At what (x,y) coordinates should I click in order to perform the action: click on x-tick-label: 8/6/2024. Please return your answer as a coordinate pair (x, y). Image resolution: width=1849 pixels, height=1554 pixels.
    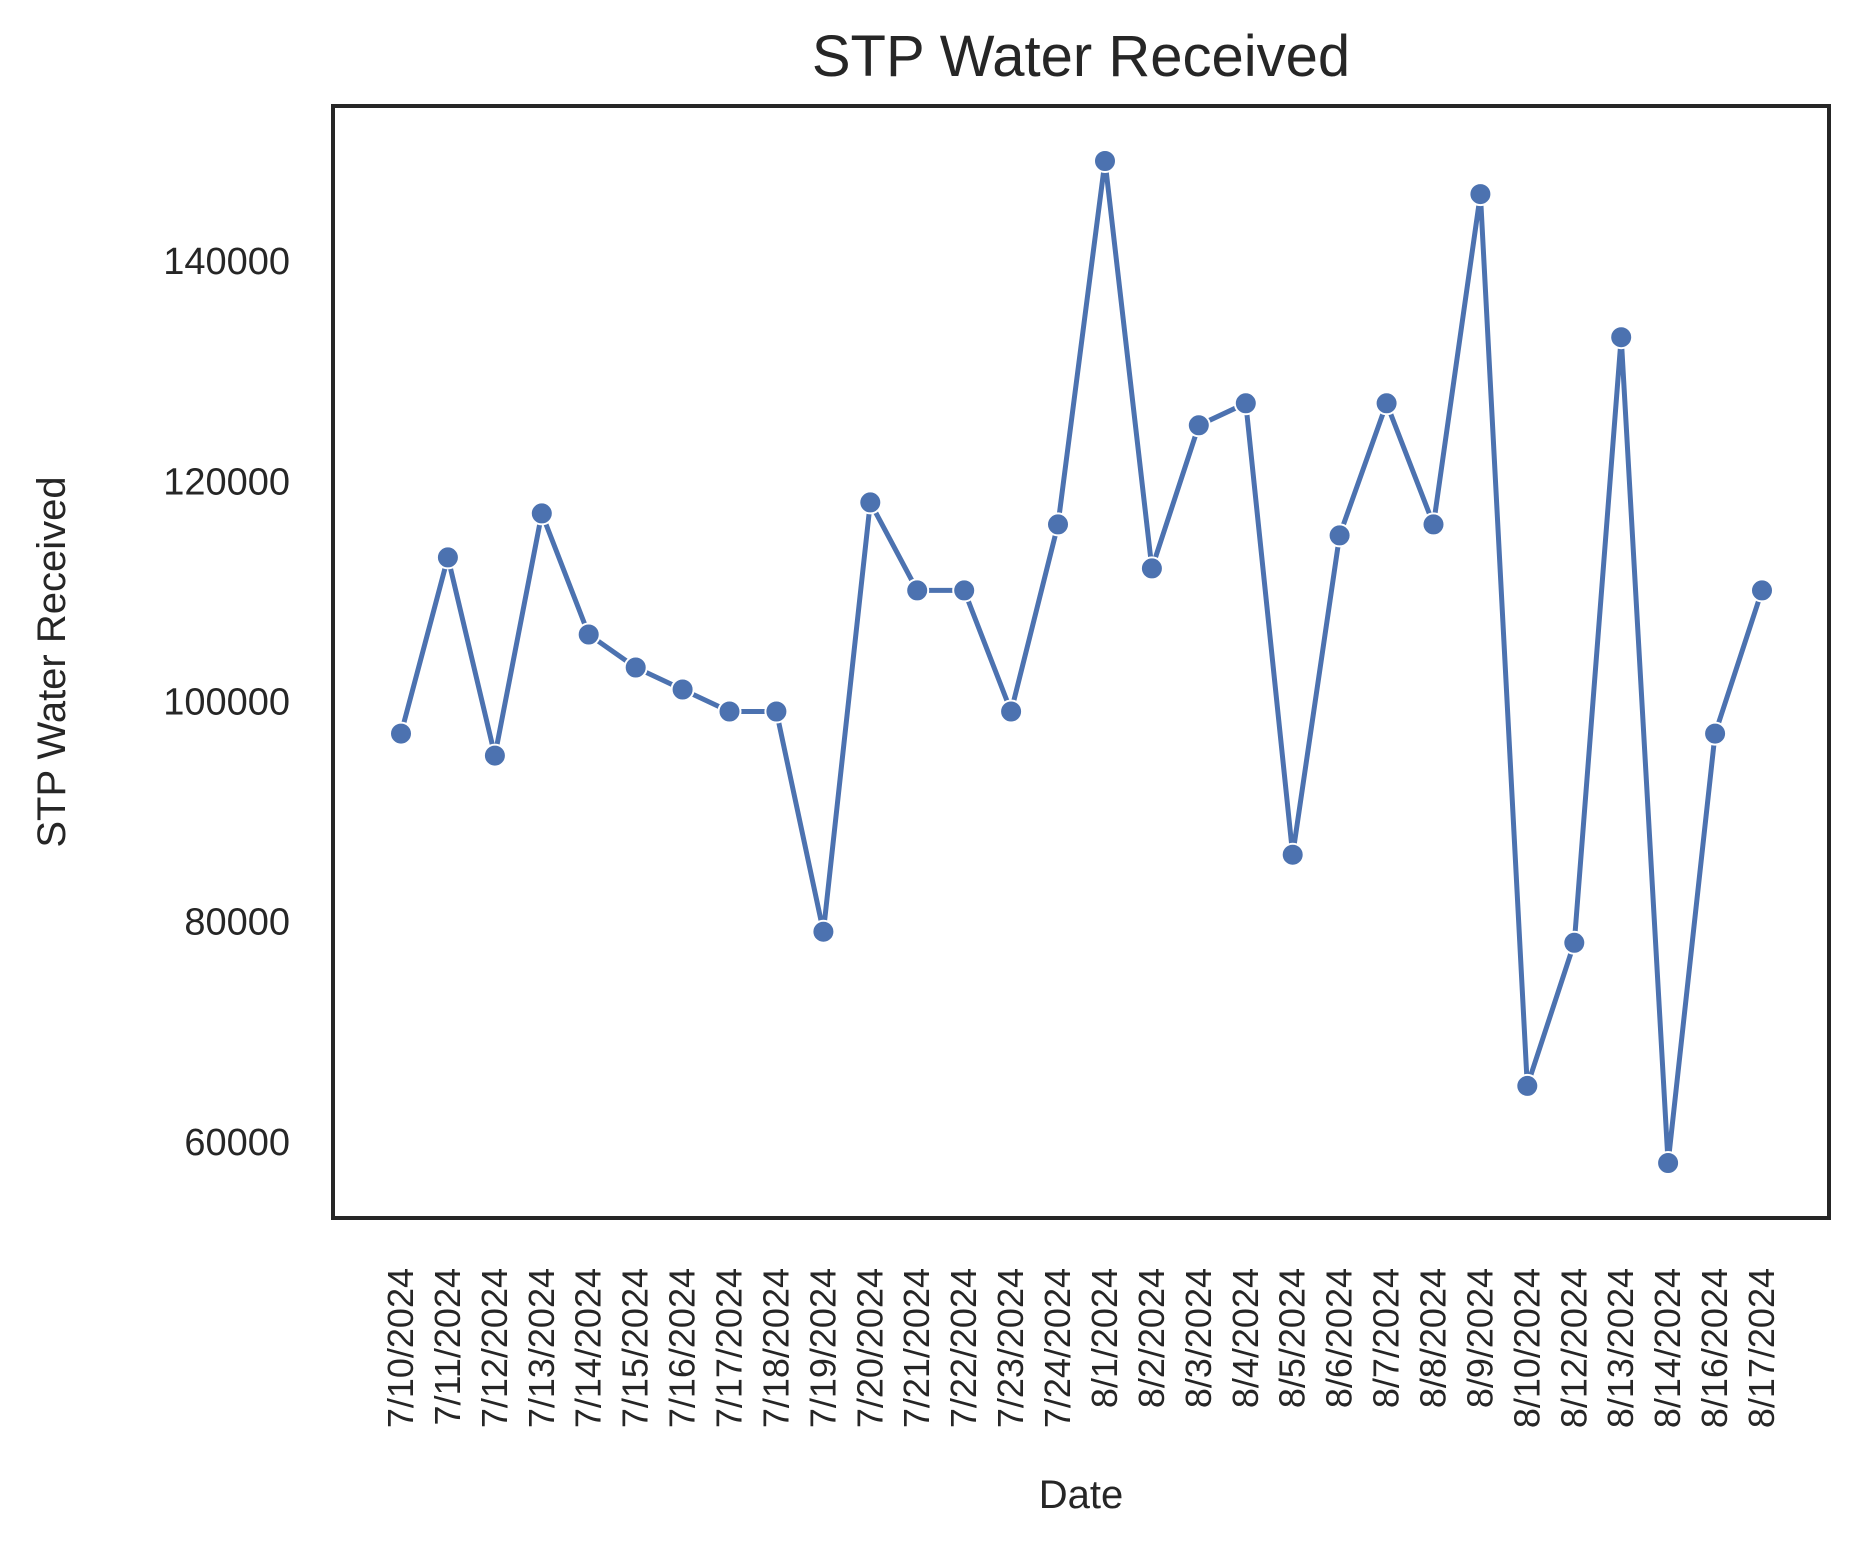
    Looking at the image, I should click on (1339, 1338).